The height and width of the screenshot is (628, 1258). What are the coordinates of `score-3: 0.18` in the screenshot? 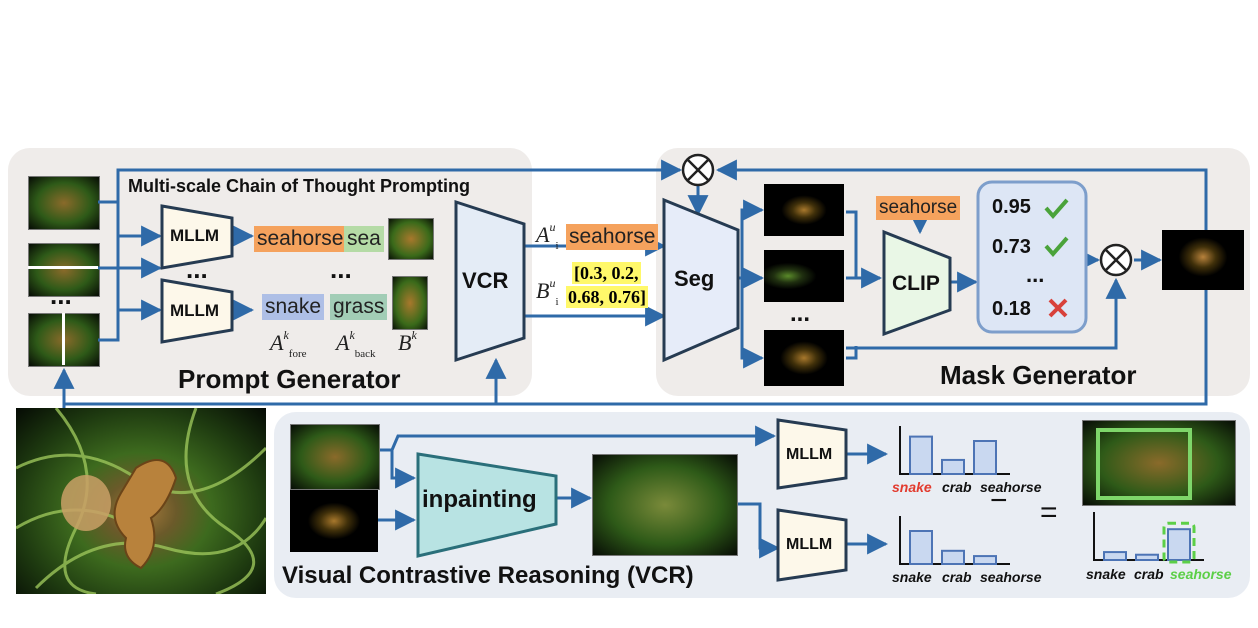 It's located at (1011, 309).